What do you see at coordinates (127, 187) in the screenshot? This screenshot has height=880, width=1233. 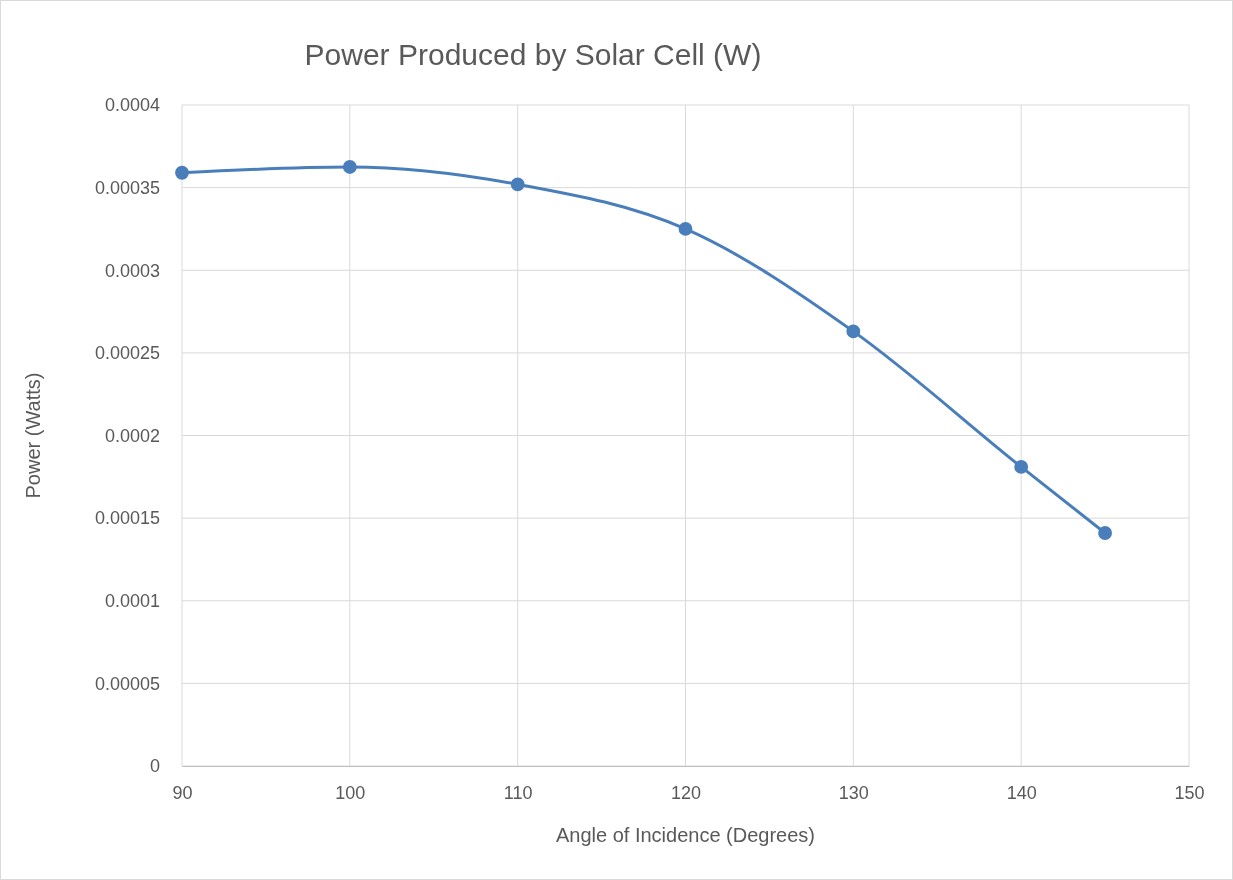 I see `y-tick-label: 0.00035` at bounding box center [127, 187].